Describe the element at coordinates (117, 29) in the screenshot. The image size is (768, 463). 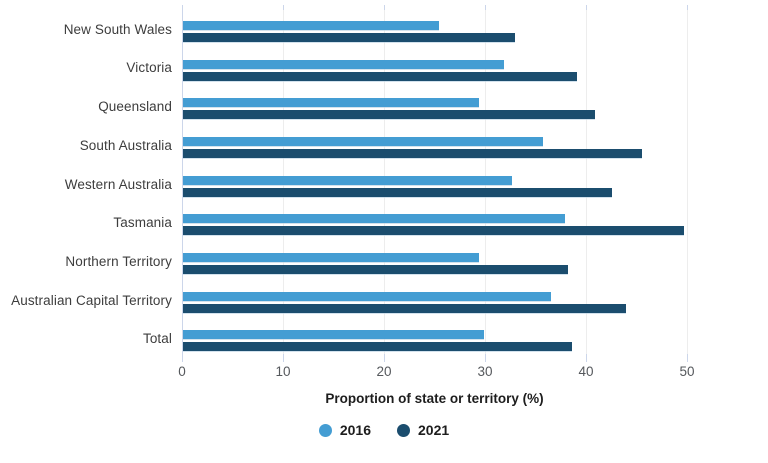
I see `category-label: New South Wales` at that location.